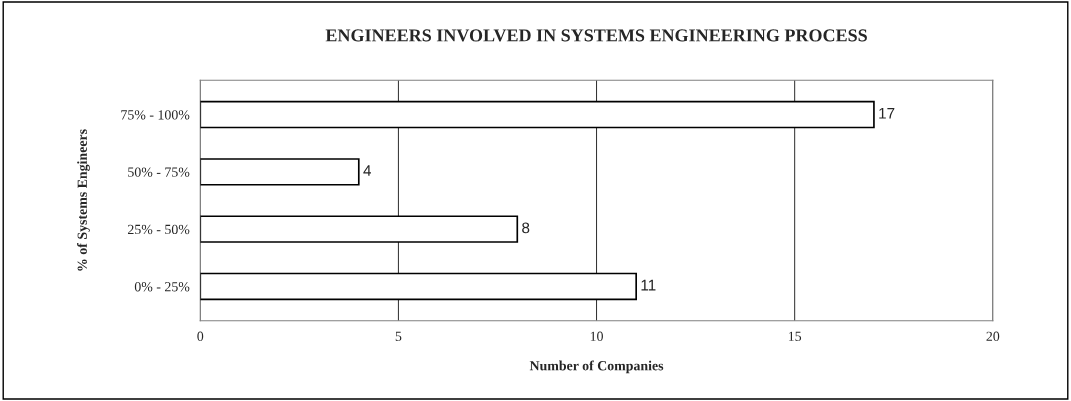  I want to click on x-tick-label: 15, so click(795, 336).